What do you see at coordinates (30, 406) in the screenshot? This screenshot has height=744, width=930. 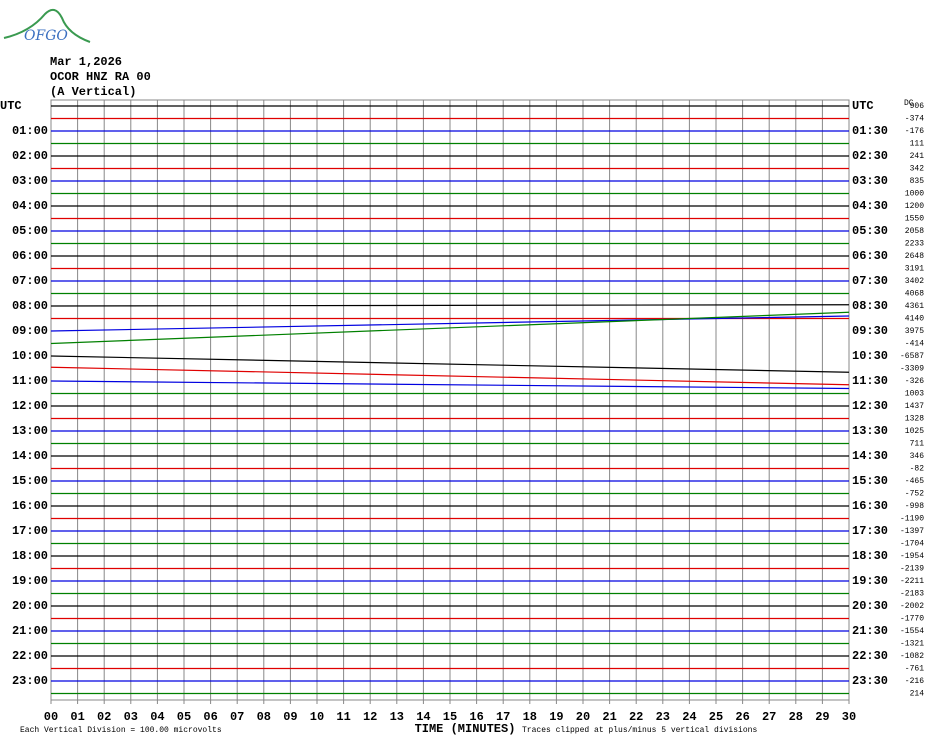 I see `left-time-label: 12:00` at bounding box center [30, 406].